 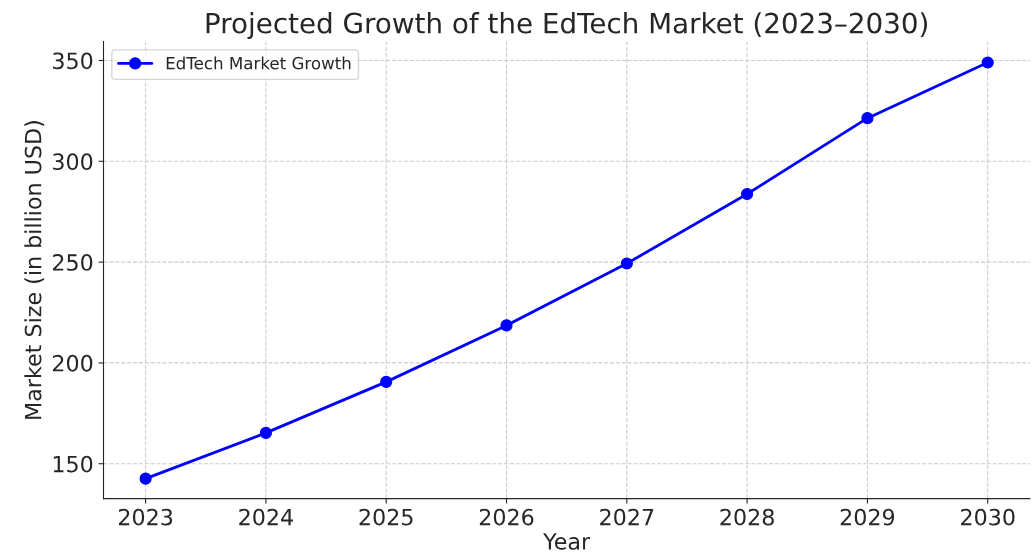 What do you see at coordinates (867, 517) in the screenshot?
I see `x-tick-label: 2029` at bounding box center [867, 517].